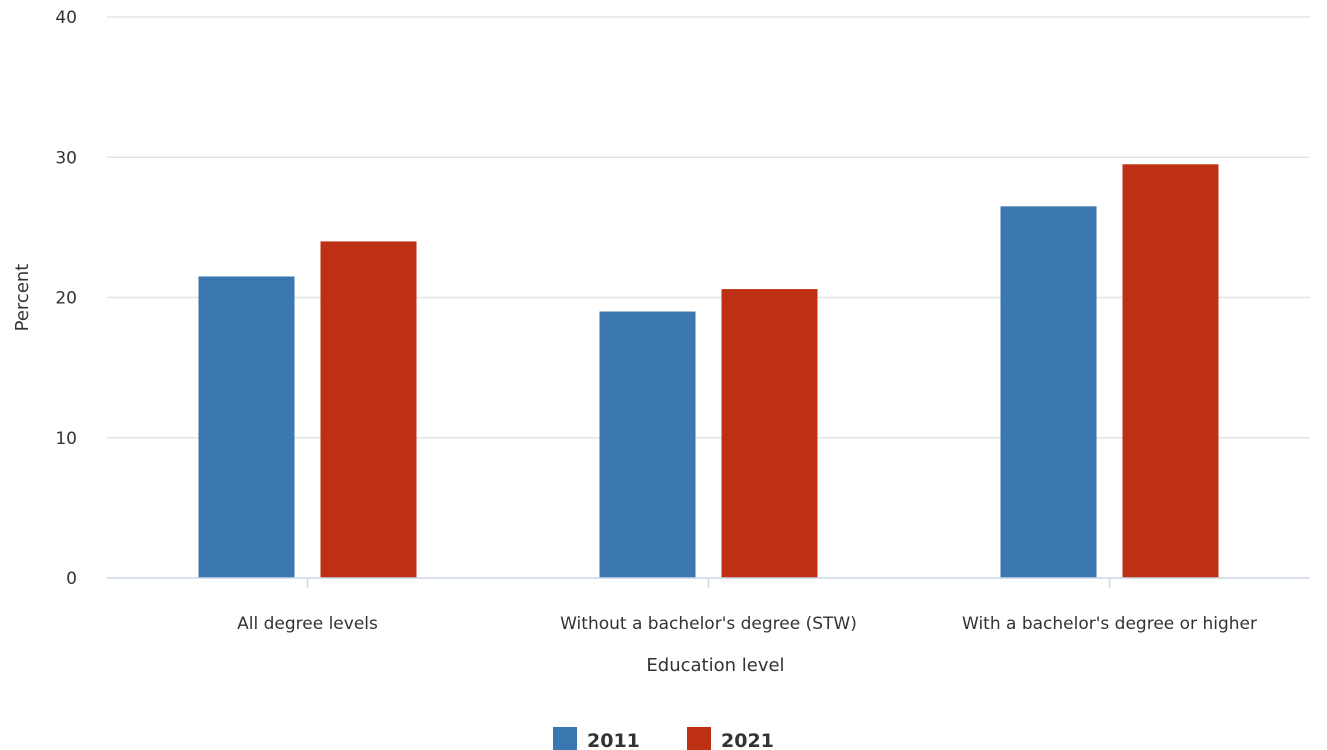  Describe the element at coordinates (663, 738) in the screenshot. I see `legend: 2011 2021` at that location.